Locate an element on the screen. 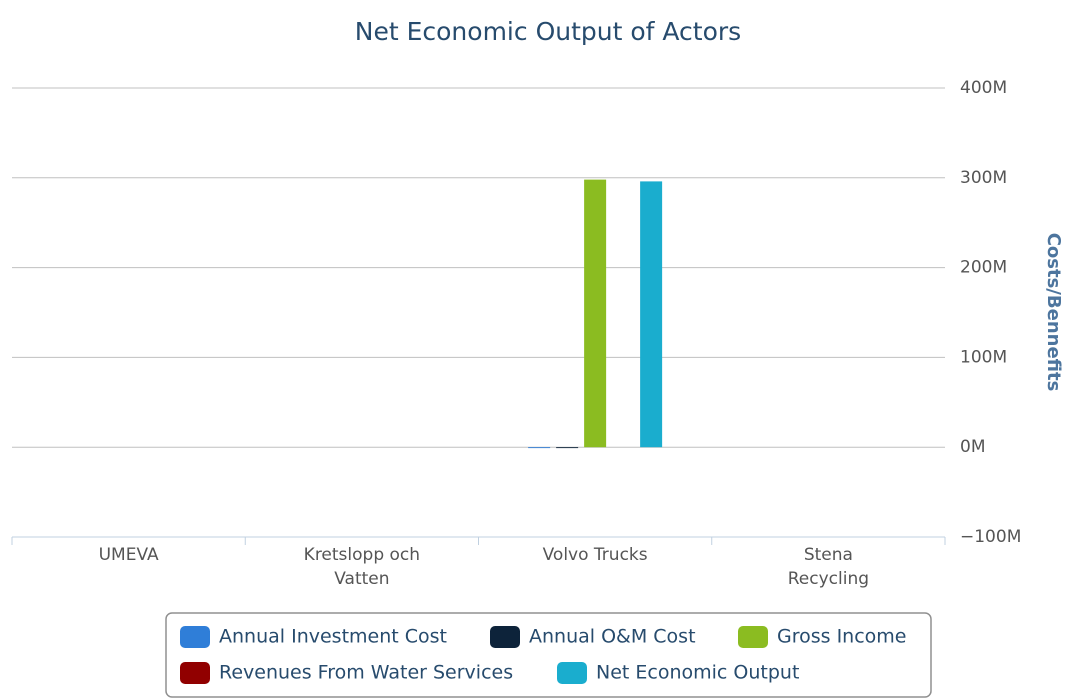 The width and height of the screenshot is (1068, 698). legend-label: Net Economic Output is located at coordinates (697, 673).